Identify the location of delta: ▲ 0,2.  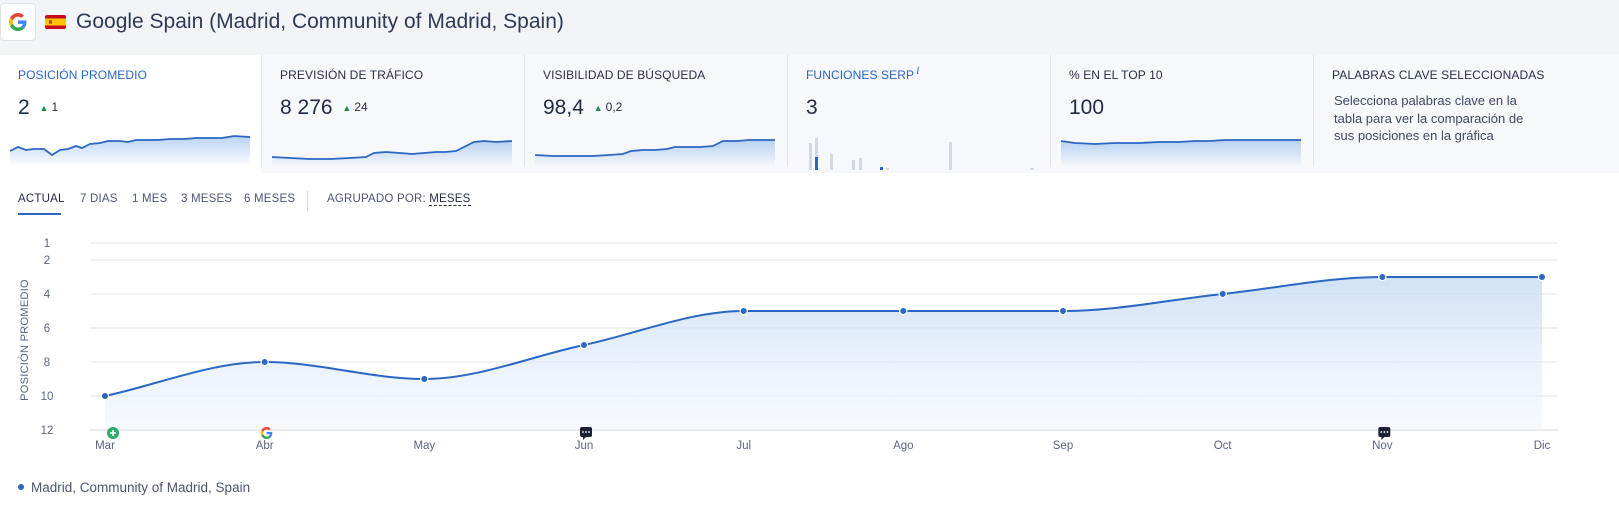
(608, 107).